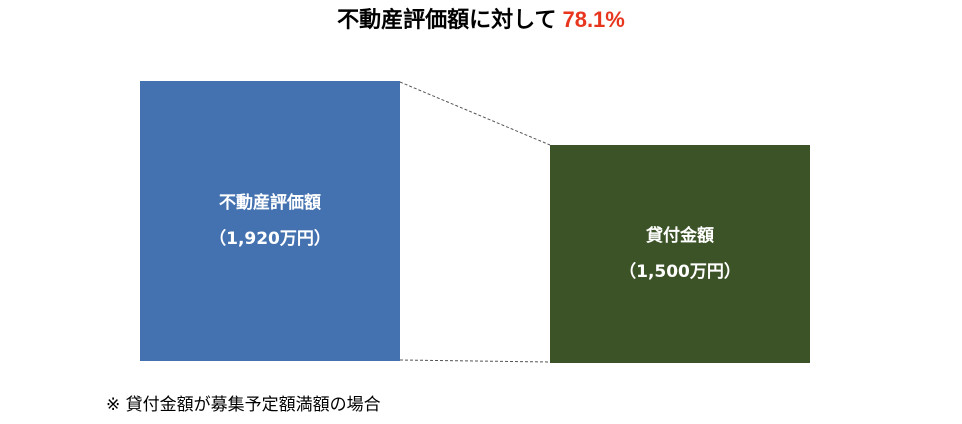  What do you see at coordinates (680, 254) in the screenshot?
I see `loan-amount-box: 貸付金額 （1,500万円）` at bounding box center [680, 254].